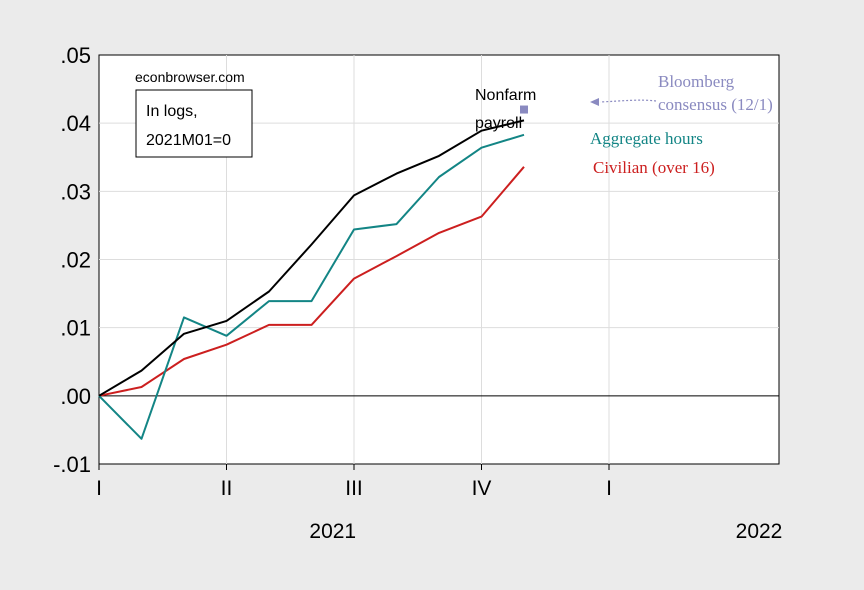 This screenshot has width=864, height=590. I want to click on units-box-line-1: In logs,, so click(172, 111).